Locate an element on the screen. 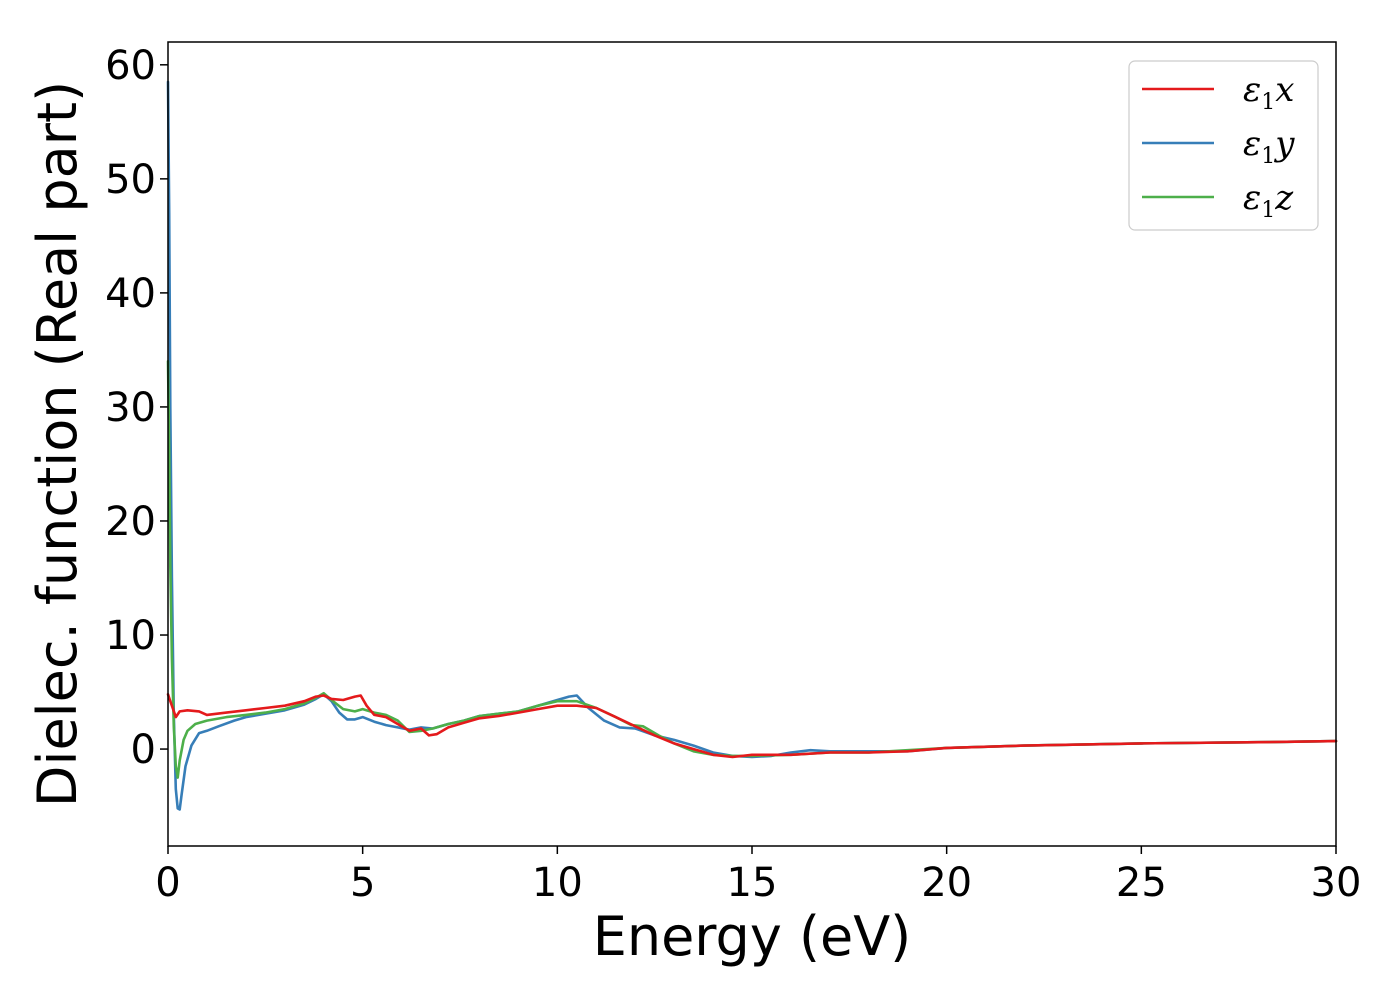 This screenshot has height=1000, width=1400. y-tick-label: 20 is located at coordinates (130, 522).